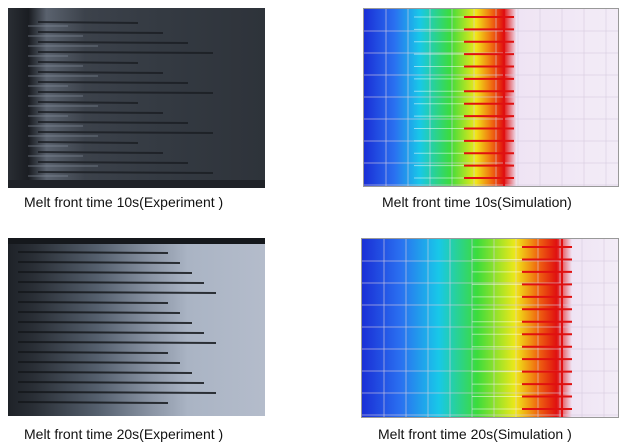 This screenshot has height=447, width=624. Describe the element at coordinates (475, 434) in the screenshot. I see `caption-simulation-20s: Melt front time 20s(Simulation )` at that location.